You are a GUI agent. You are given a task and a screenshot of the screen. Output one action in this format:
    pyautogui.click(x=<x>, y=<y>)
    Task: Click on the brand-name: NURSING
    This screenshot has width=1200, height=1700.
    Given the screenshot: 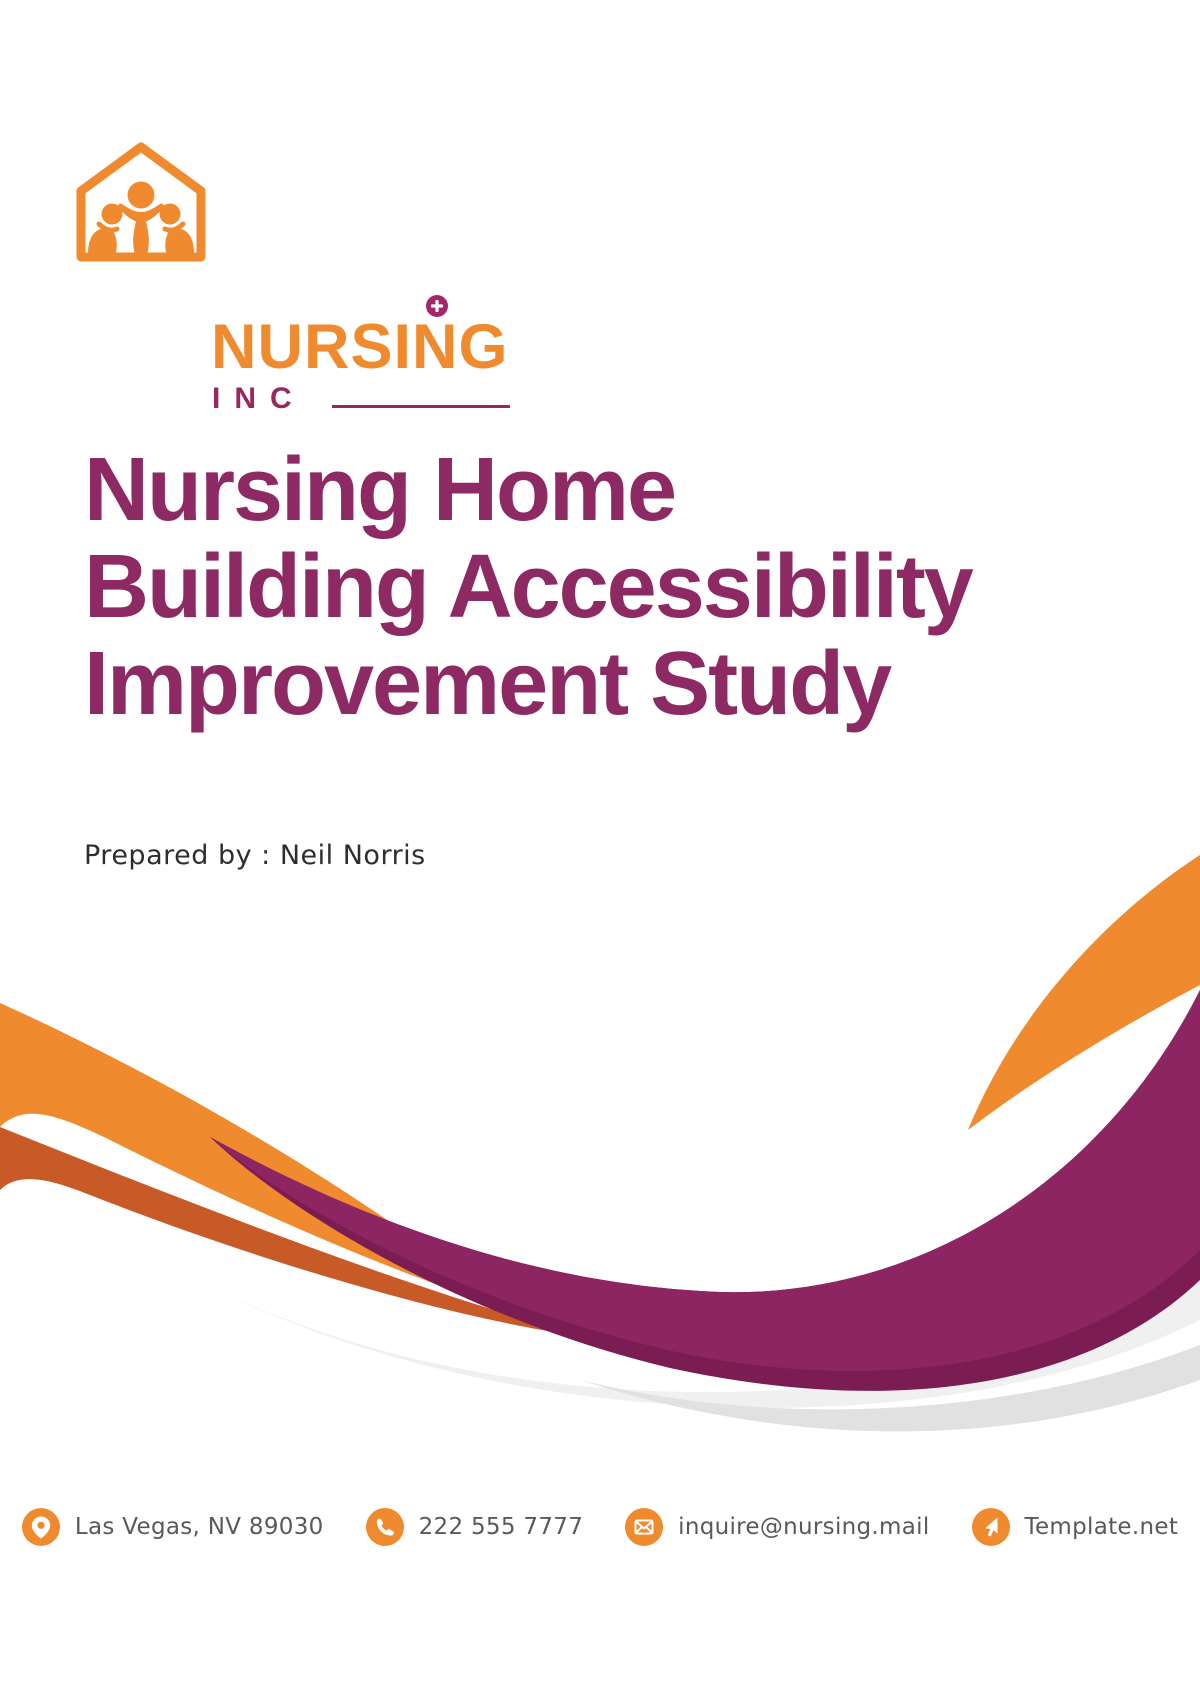 What is the action you would take?
    pyautogui.click(x=360, y=347)
    